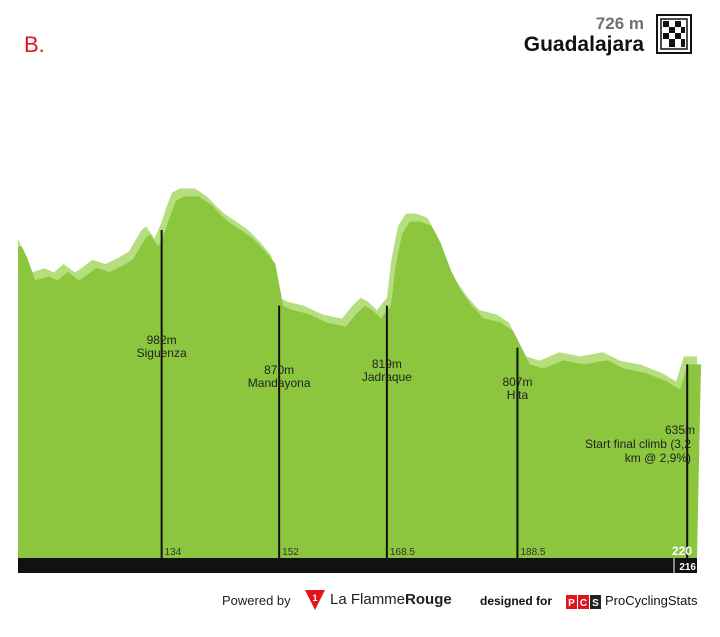 The image size is (720, 637). Describe the element at coordinates (357, 565) in the screenshot. I see `distance-axis-bar` at that location.